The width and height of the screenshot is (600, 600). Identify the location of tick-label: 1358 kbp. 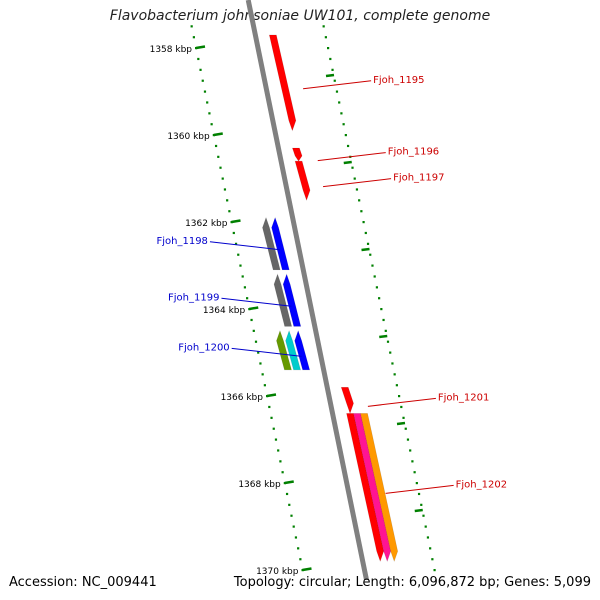
(171, 50).